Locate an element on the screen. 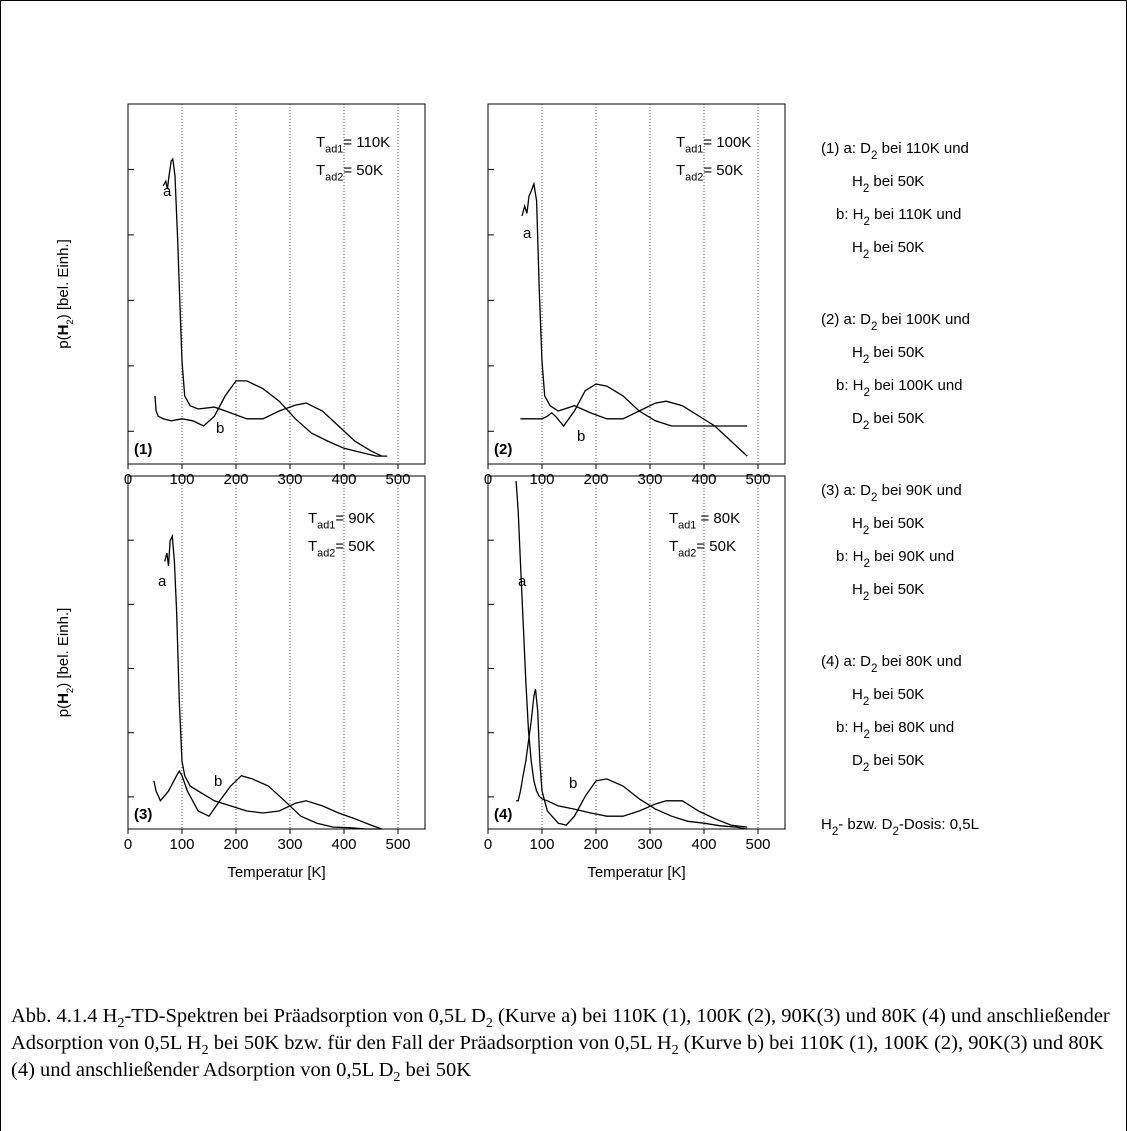  annotation: Tad1= 100K is located at coordinates (713, 145).